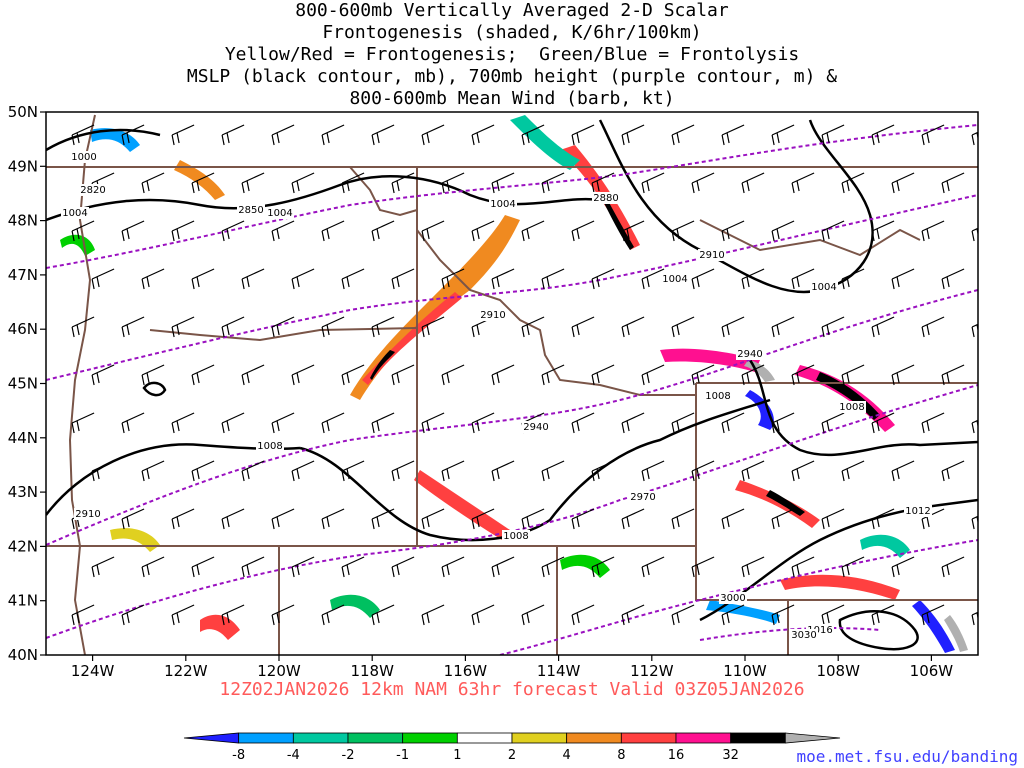  What do you see at coordinates (23, 546) in the screenshot?
I see `lat-tick-label: 42N` at bounding box center [23, 546].